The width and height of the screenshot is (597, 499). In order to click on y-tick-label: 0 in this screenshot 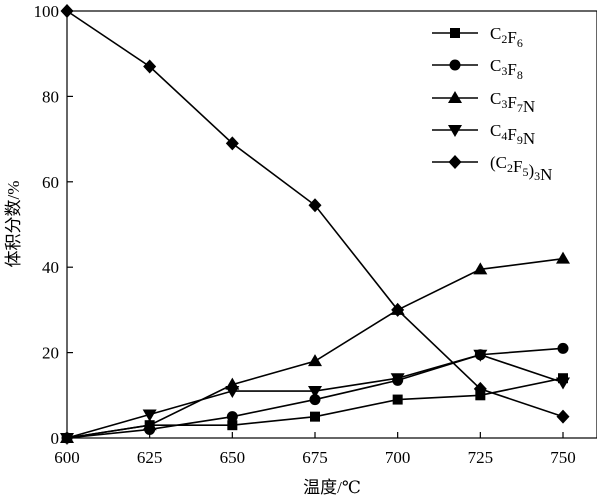, I will do `click(55, 438)`.